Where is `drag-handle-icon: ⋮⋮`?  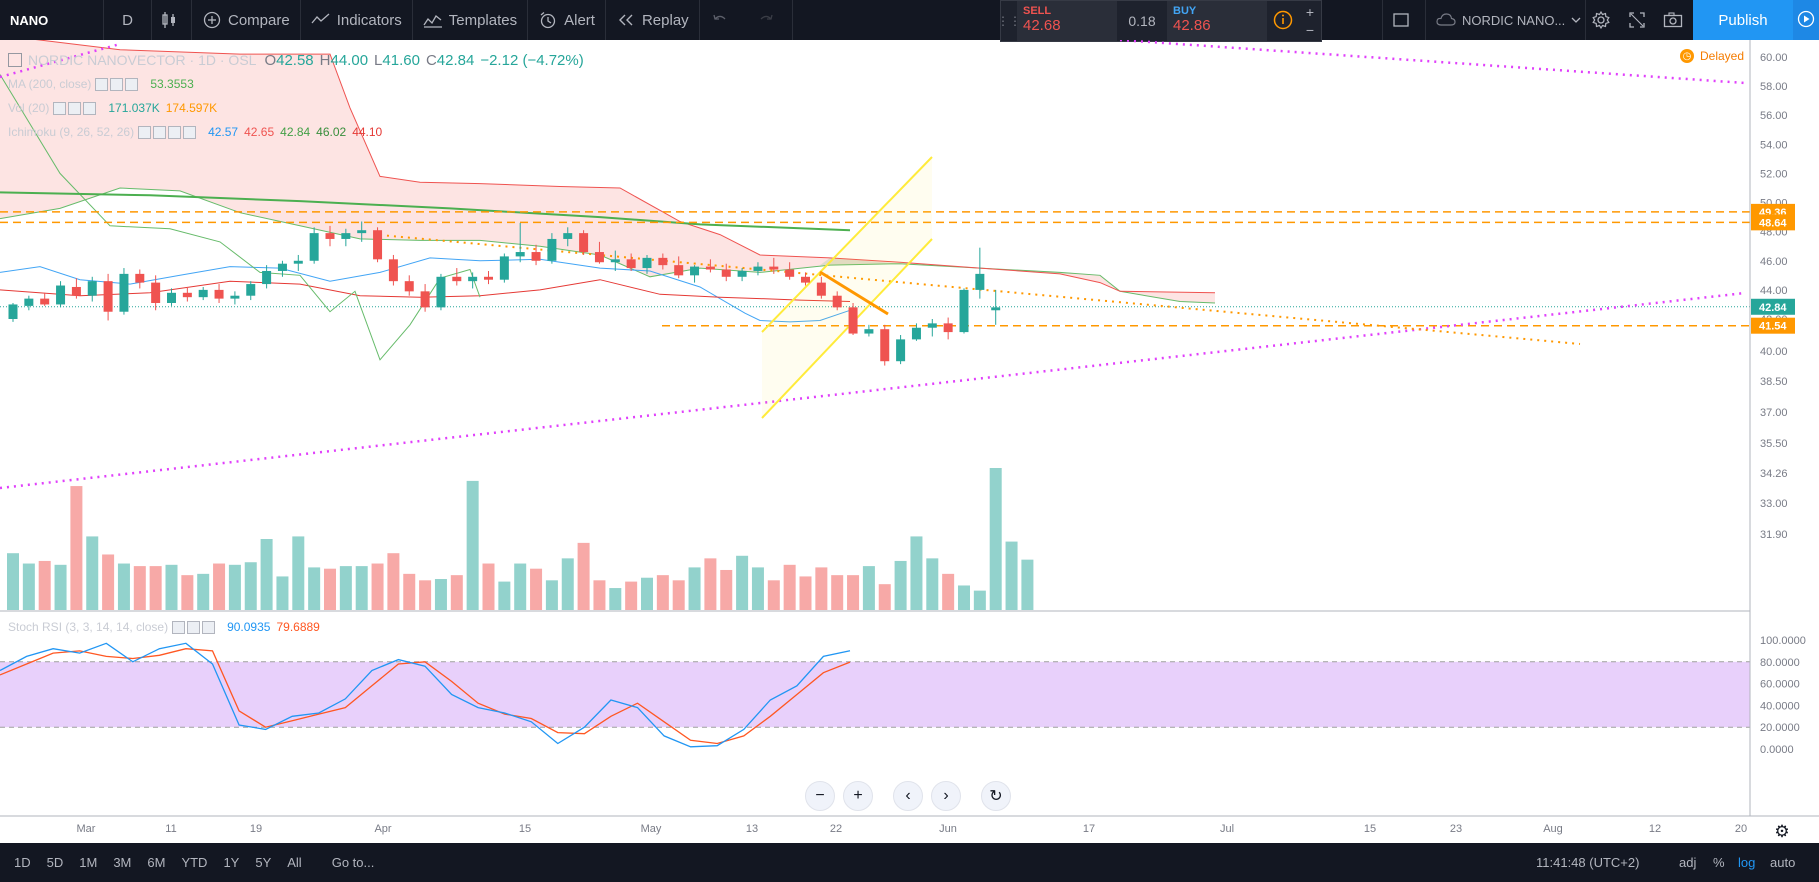
drag-handle-icon: ⋮⋮ is located at coordinates (1009, 21).